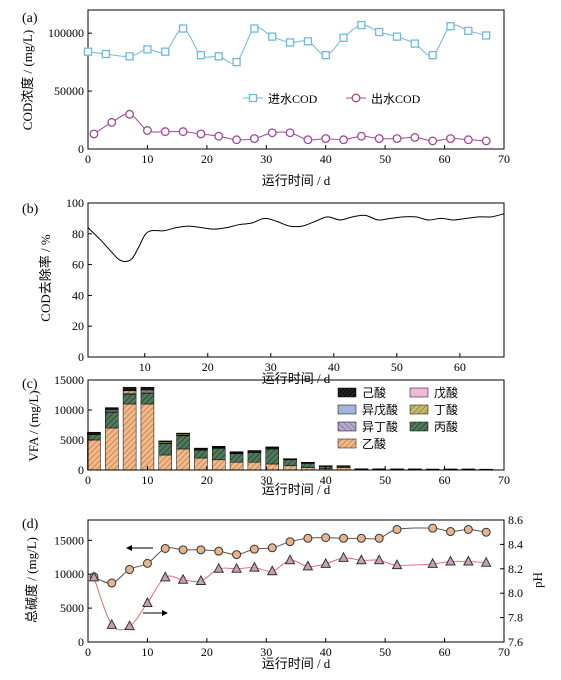  What do you see at coordinates (296, 378) in the screenshot?
I see `x-axis-label-b: 运行时间 / d` at bounding box center [296, 378].